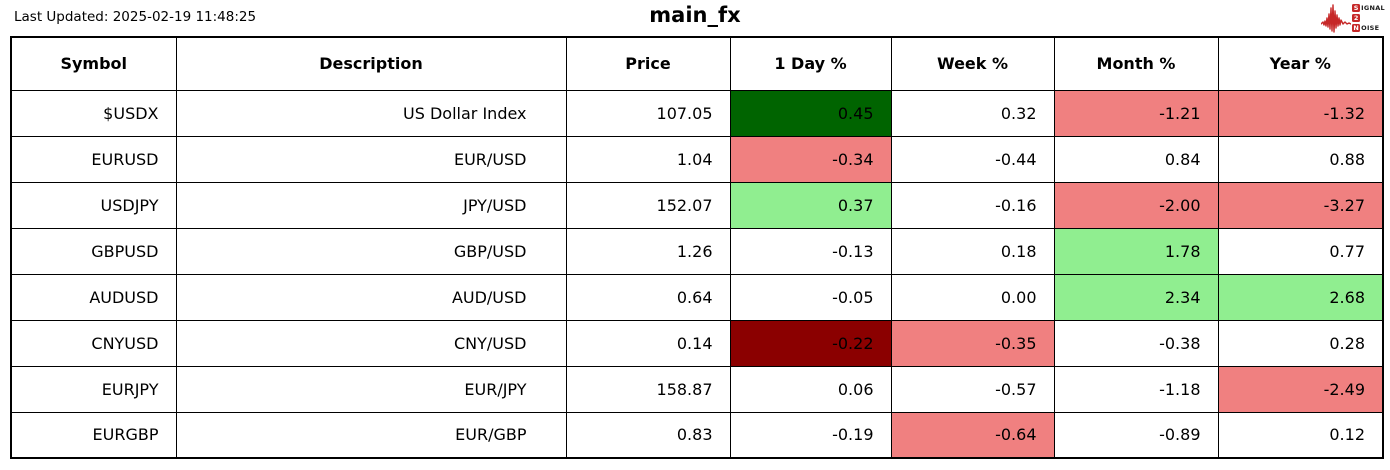  I want to click on description-cell: US Dollar Index, so click(371, 113).